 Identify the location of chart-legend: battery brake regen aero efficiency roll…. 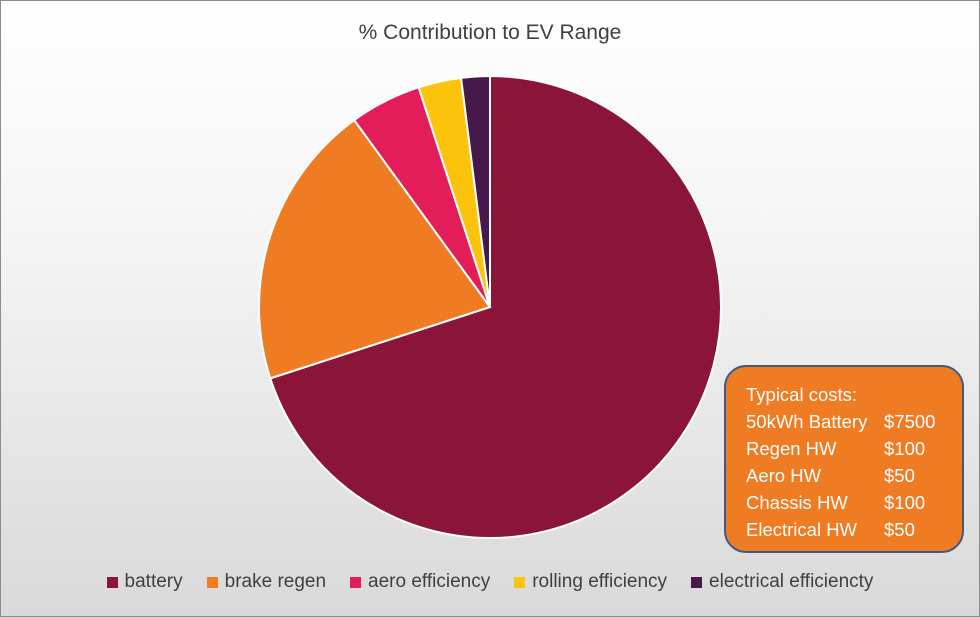
(490, 582).